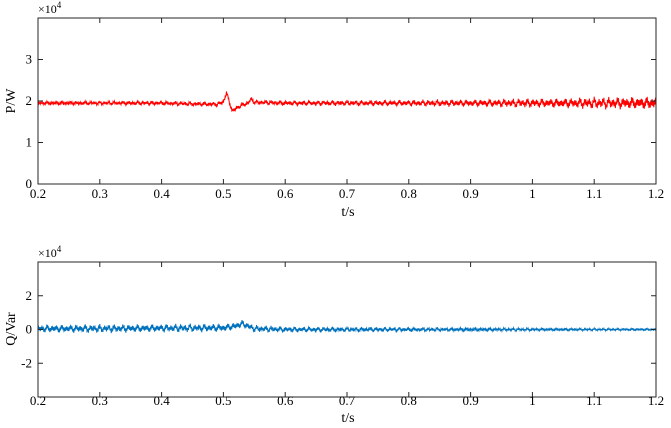  I want to click on plot-power-exponent: ×10⁴, so click(50, 8).